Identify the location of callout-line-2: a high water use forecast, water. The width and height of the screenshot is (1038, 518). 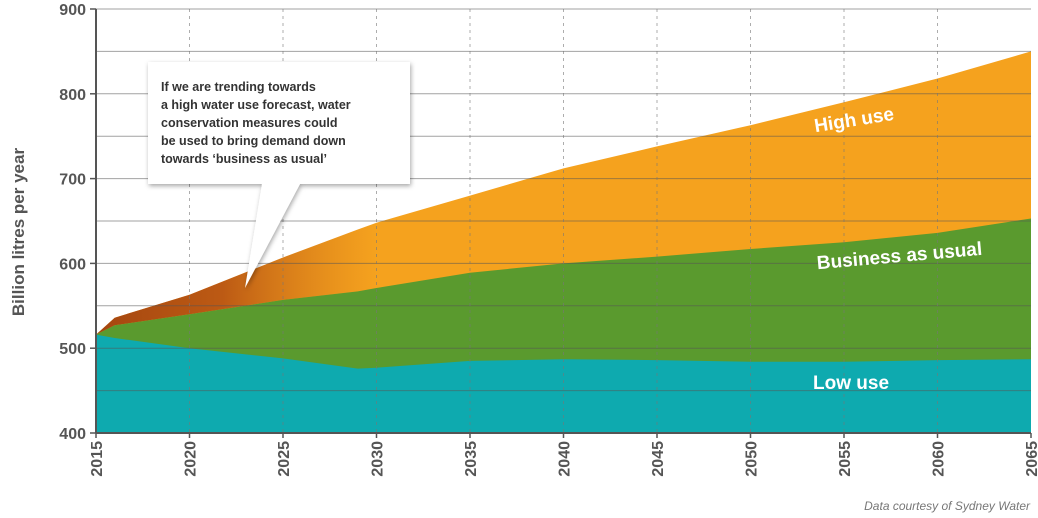
(256, 105).